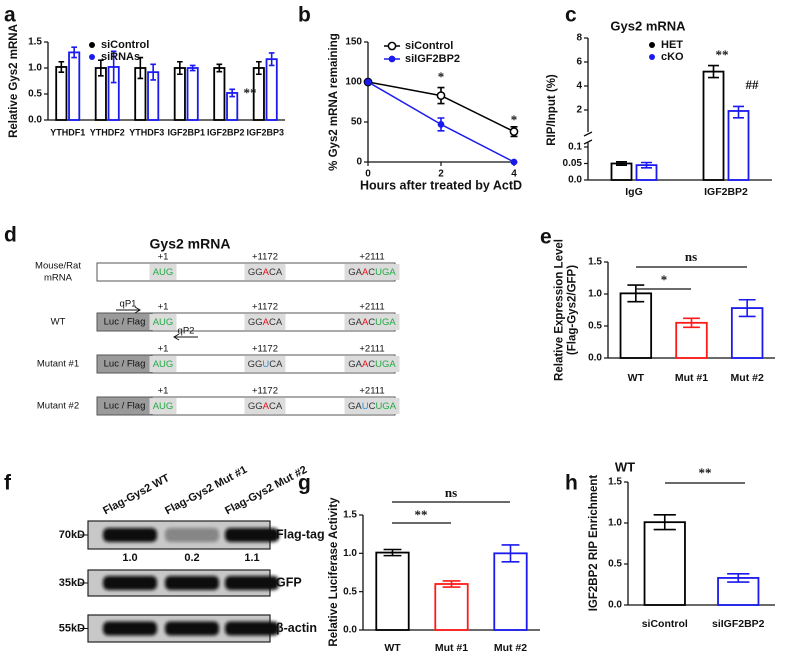  Describe the element at coordinates (552, 110) in the screenshot. I see `y-axis-label: RIP/Input (%)` at that location.